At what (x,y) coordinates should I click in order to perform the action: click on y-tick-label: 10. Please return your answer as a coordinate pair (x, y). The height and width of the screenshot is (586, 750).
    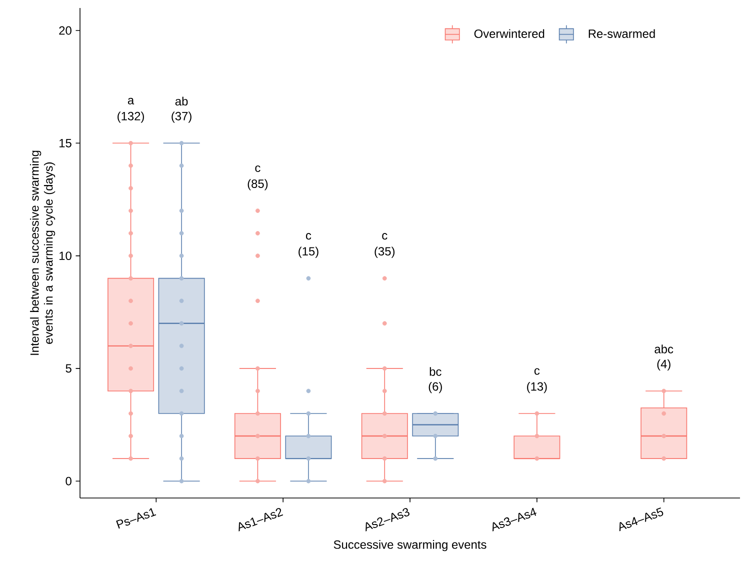
    Looking at the image, I should click on (66, 256).